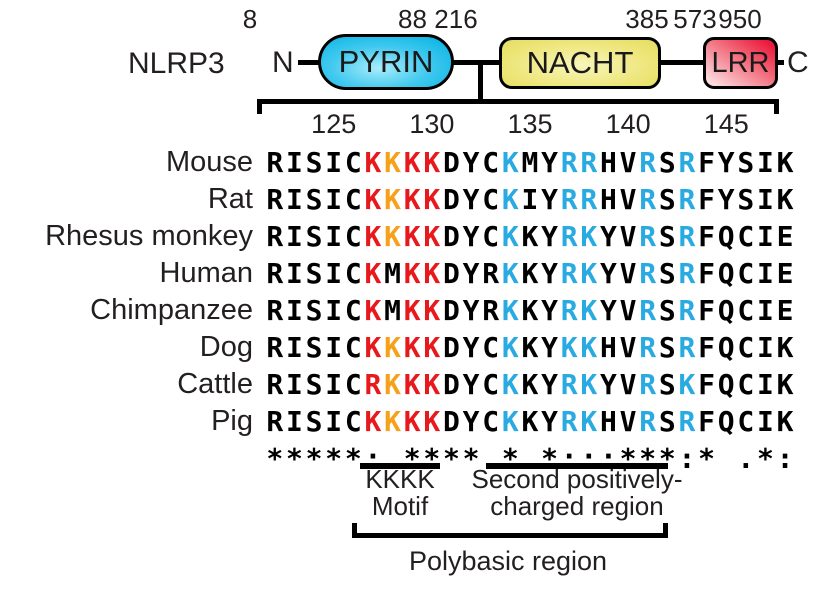  What do you see at coordinates (206, 273) in the screenshot?
I see `species-label: Human` at bounding box center [206, 273].